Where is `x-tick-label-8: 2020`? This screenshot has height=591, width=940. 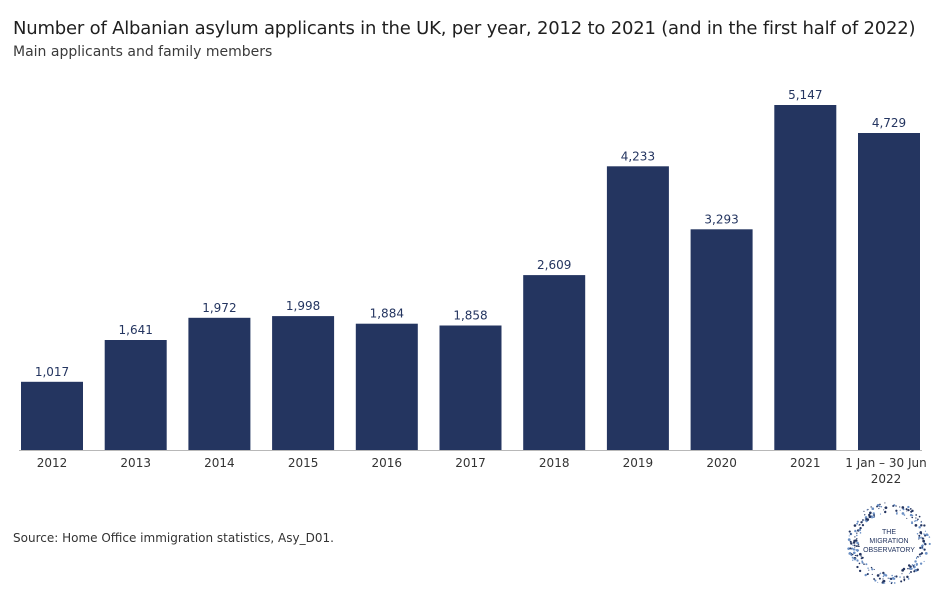 x-tick-label-8: 2020 is located at coordinates (721, 463).